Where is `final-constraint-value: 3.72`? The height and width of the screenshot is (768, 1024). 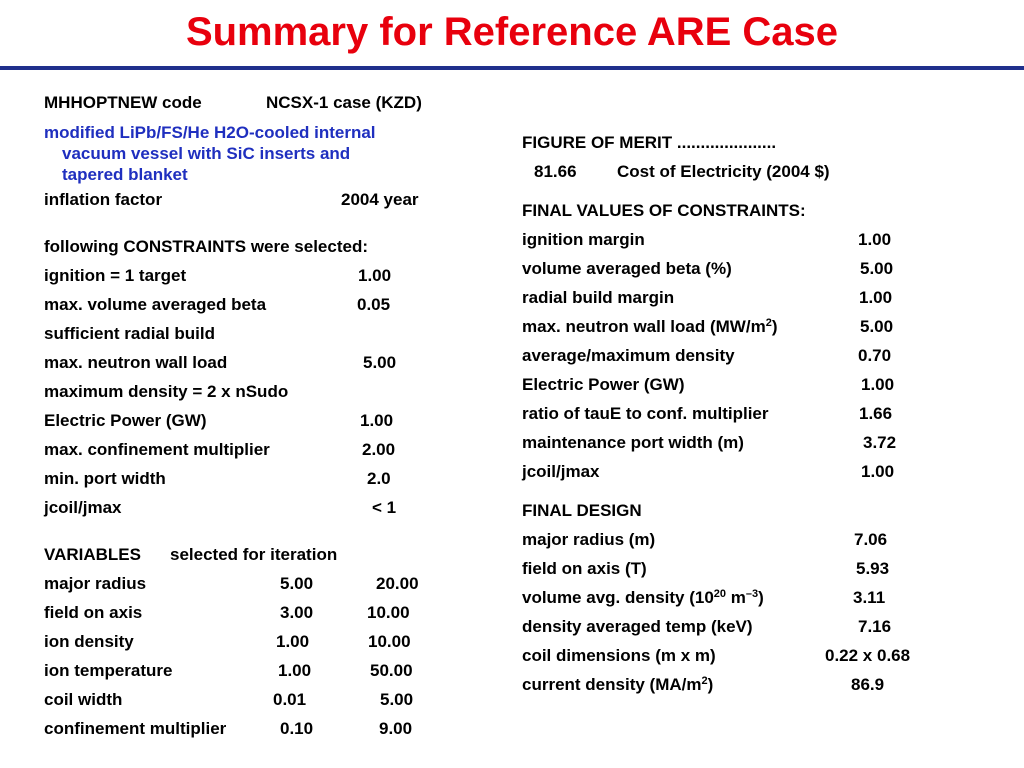 final-constraint-value: 3.72 is located at coordinates (880, 442).